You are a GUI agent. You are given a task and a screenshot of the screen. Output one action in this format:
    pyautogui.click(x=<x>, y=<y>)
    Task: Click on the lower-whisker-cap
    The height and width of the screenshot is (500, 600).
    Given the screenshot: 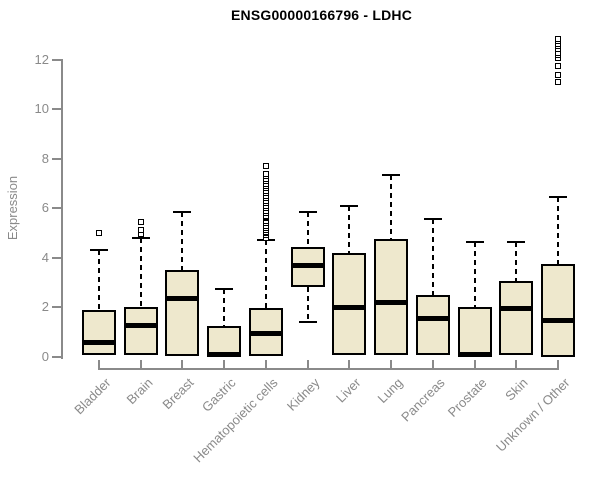 What is the action you would take?
    pyautogui.click(x=307, y=321)
    